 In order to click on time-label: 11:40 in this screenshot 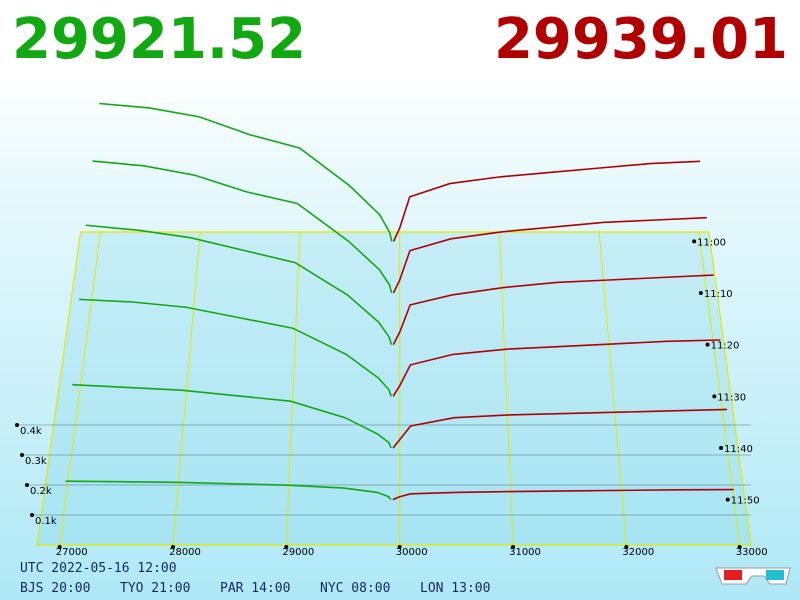, I will do `click(738, 449)`.